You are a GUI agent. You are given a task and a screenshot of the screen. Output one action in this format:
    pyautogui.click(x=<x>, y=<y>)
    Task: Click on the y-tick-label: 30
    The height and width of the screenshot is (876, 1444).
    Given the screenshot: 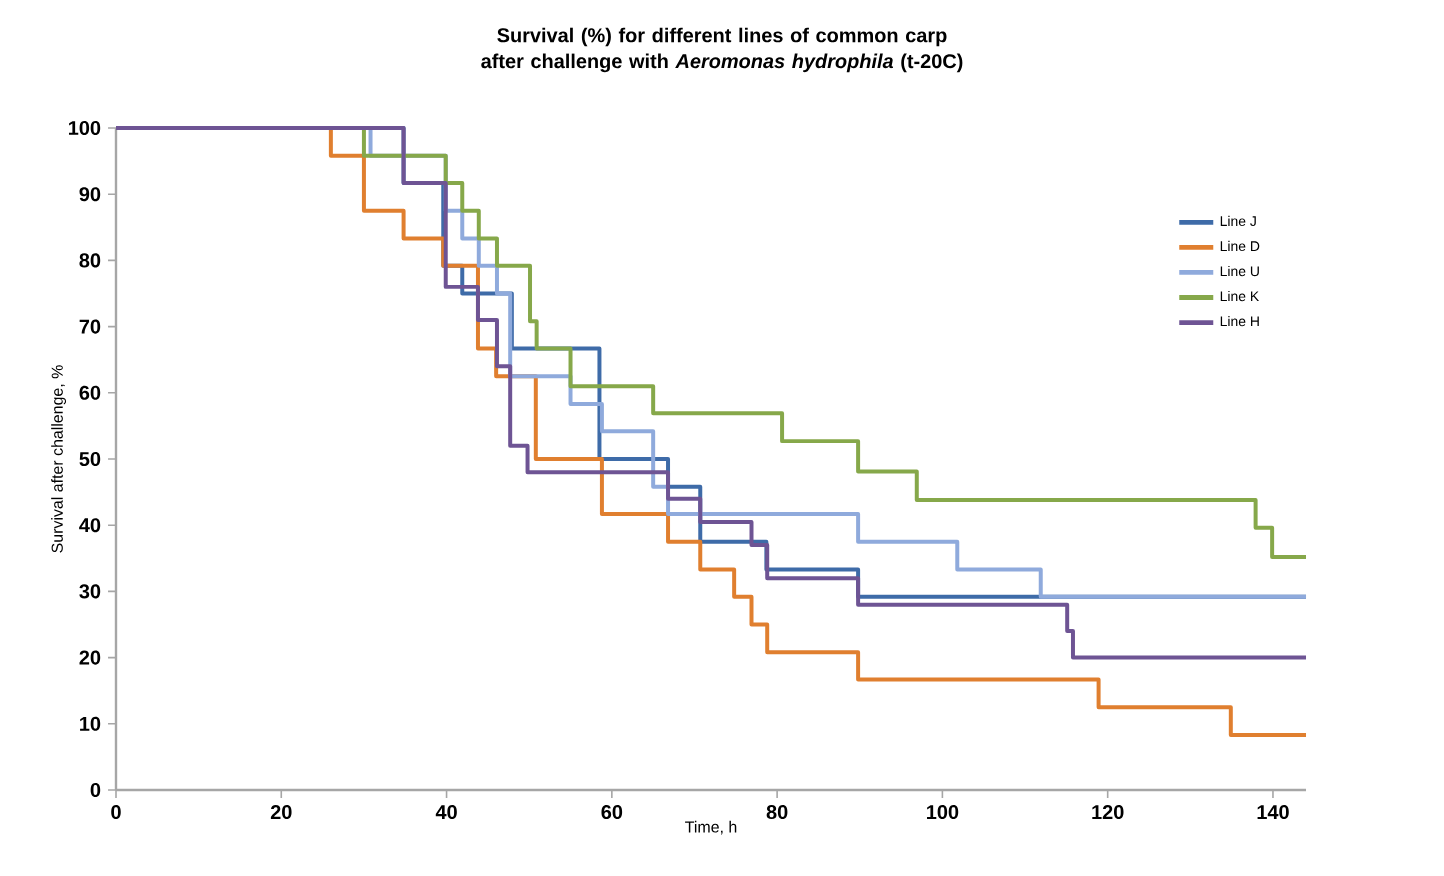 What is the action you would take?
    pyautogui.click(x=90, y=591)
    